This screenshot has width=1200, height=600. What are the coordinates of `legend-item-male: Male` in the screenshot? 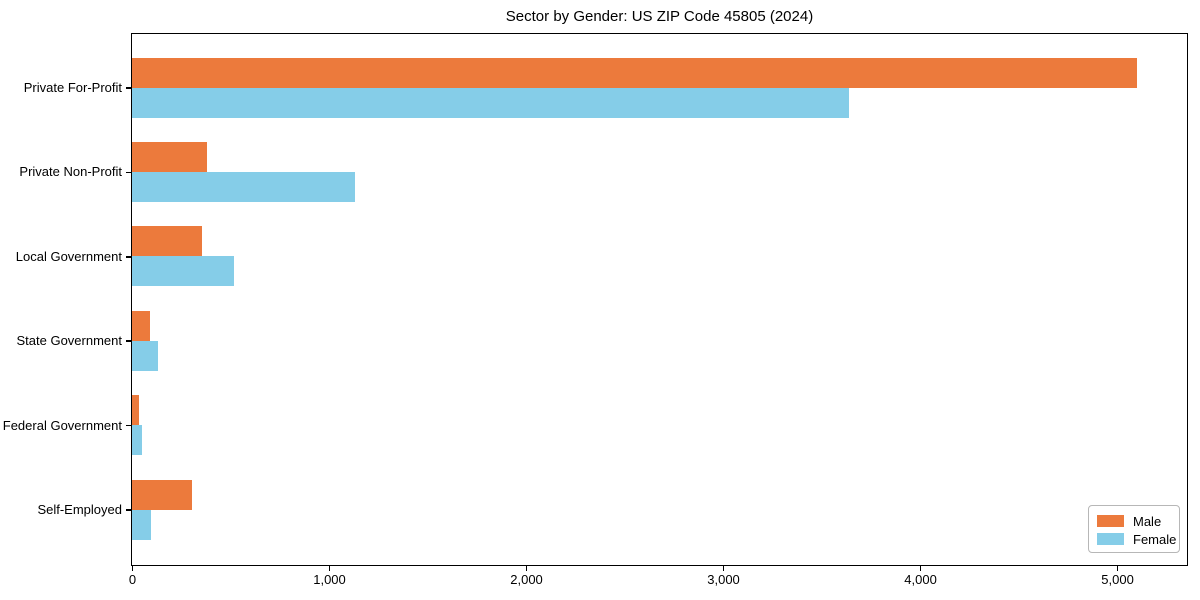 It's located at (1138, 521).